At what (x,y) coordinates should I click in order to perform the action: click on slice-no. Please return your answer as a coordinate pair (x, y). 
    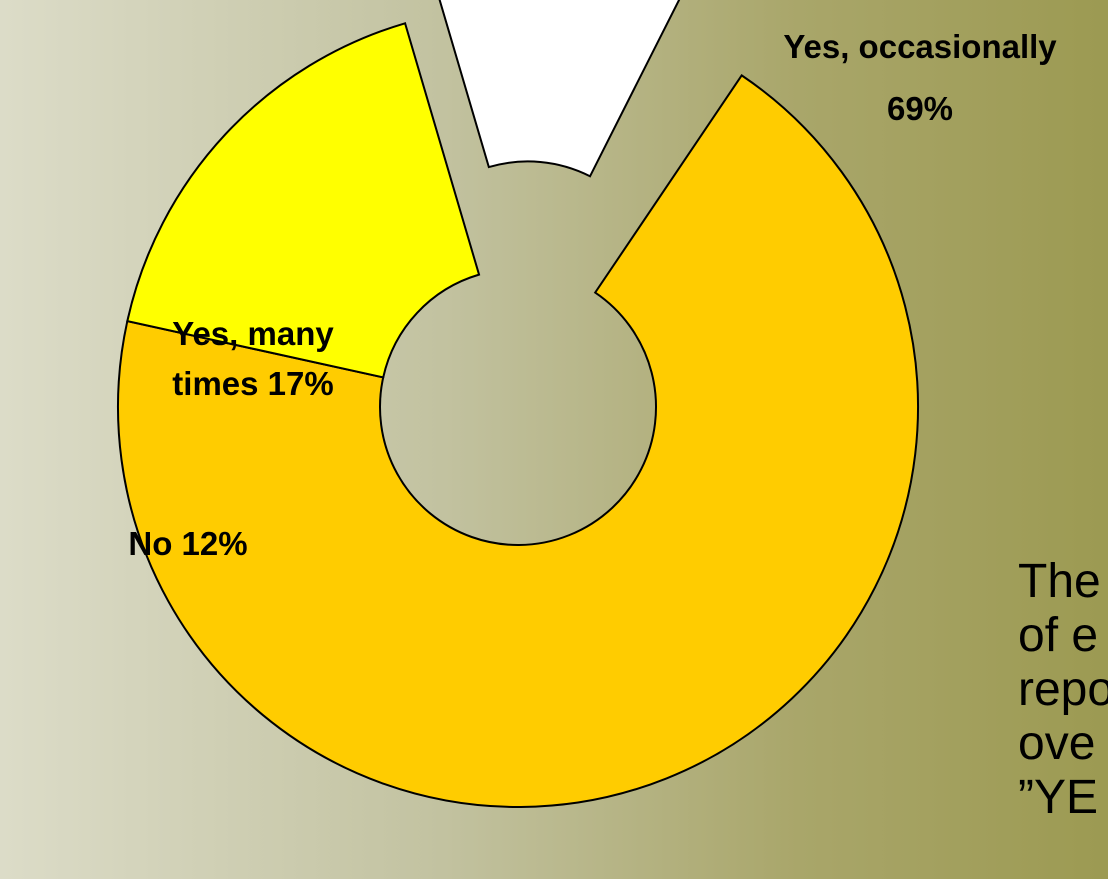
    Looking at the image, I should click on (559, 89).